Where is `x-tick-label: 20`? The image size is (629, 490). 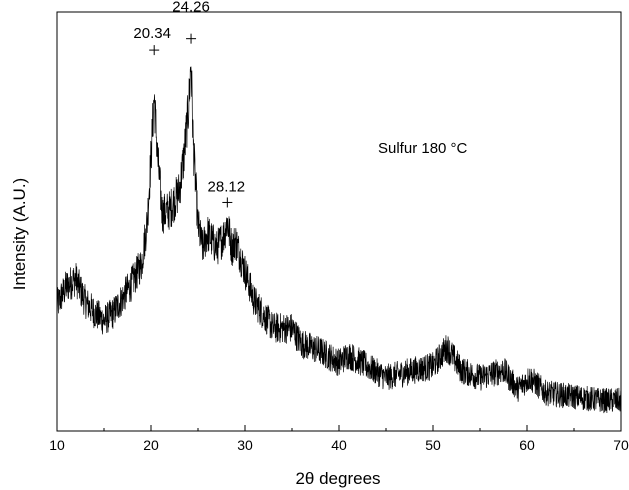 x-tick-label: 20 is located at coordinates (151, 445).